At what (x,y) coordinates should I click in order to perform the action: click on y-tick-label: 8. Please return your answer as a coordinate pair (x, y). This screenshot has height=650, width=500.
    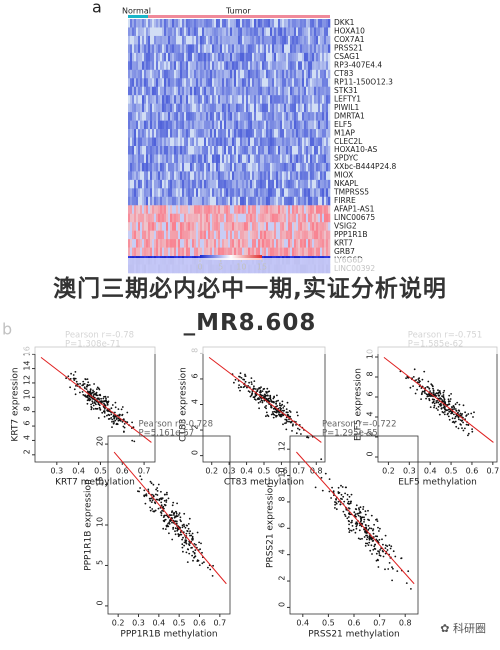
    Looking at the image, I should click on (370, 373).